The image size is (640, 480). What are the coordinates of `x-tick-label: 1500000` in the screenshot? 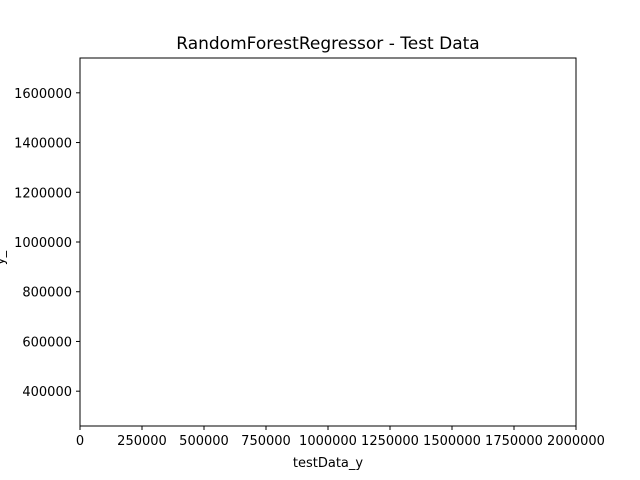 It's located at (452, 441).